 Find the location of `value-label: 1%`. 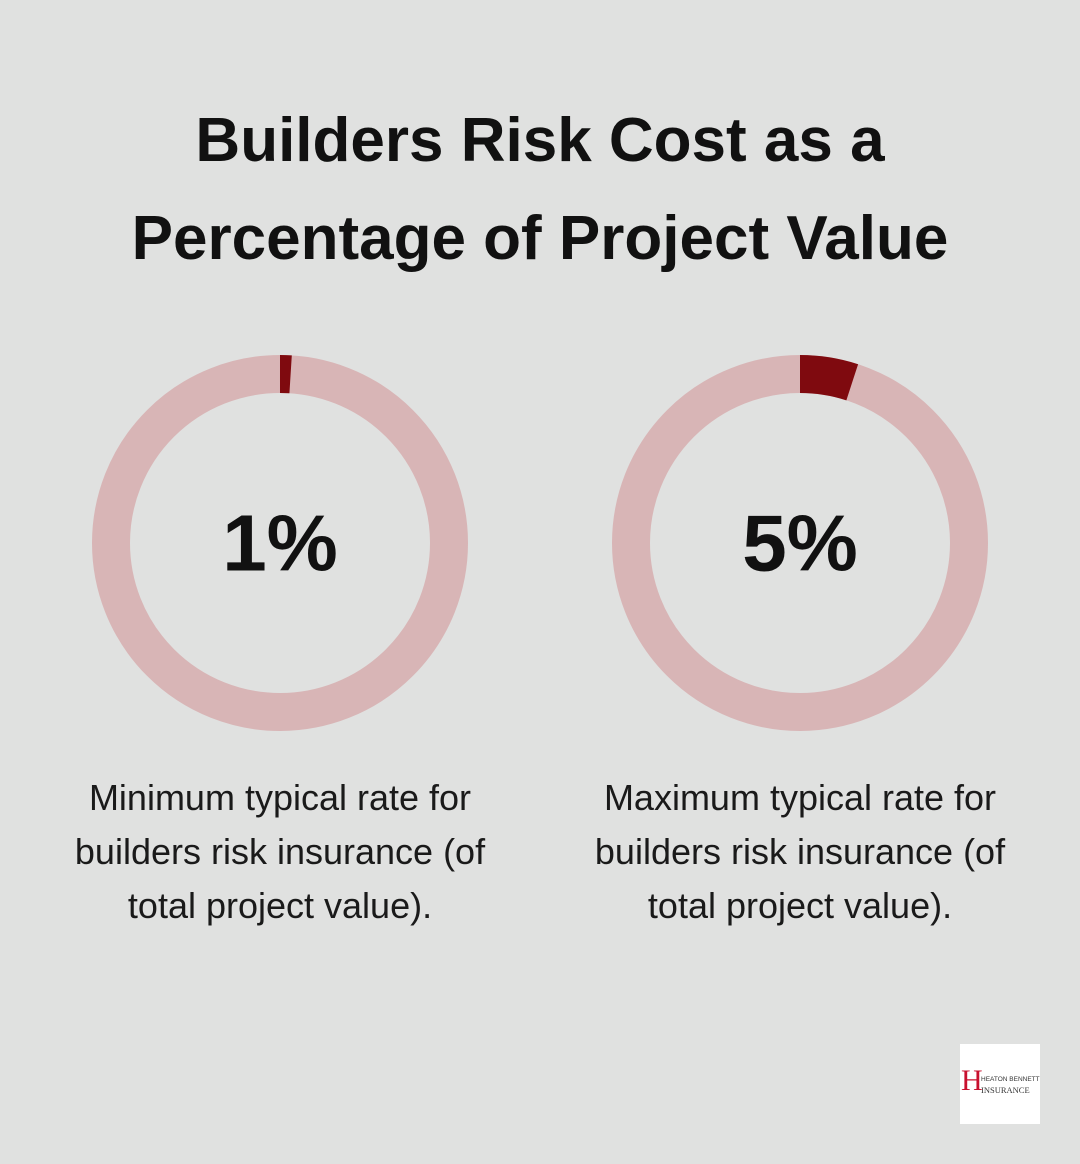

value-label: 1% is located at coordinates (280, 543).